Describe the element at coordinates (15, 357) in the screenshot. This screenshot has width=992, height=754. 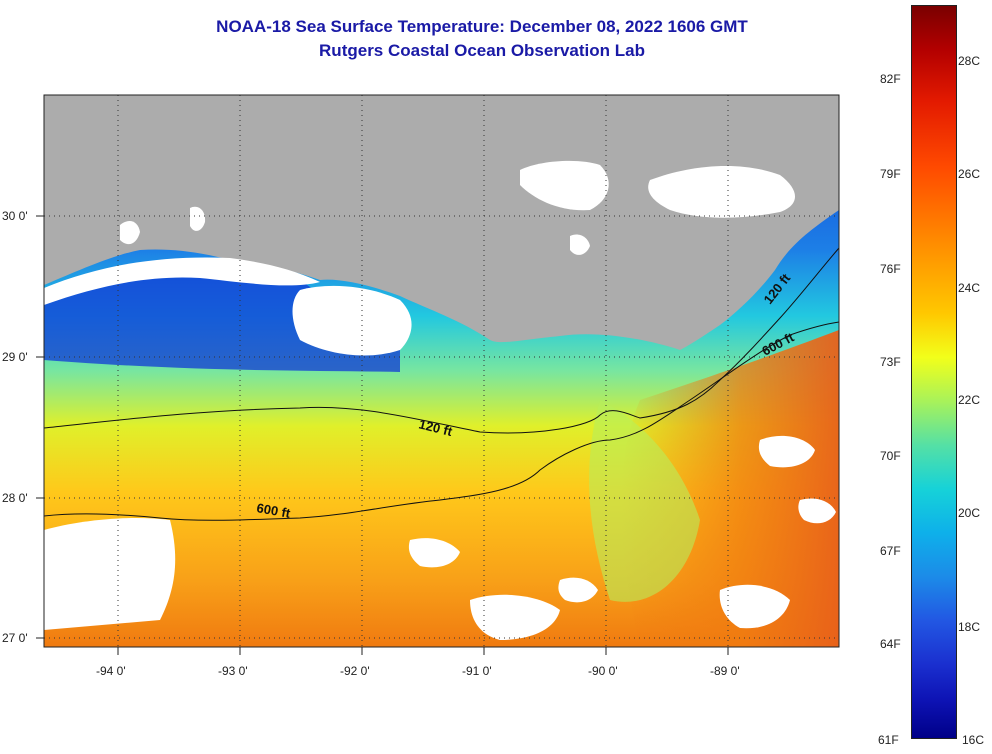
I see `lat-label: 29 0'` at that location.